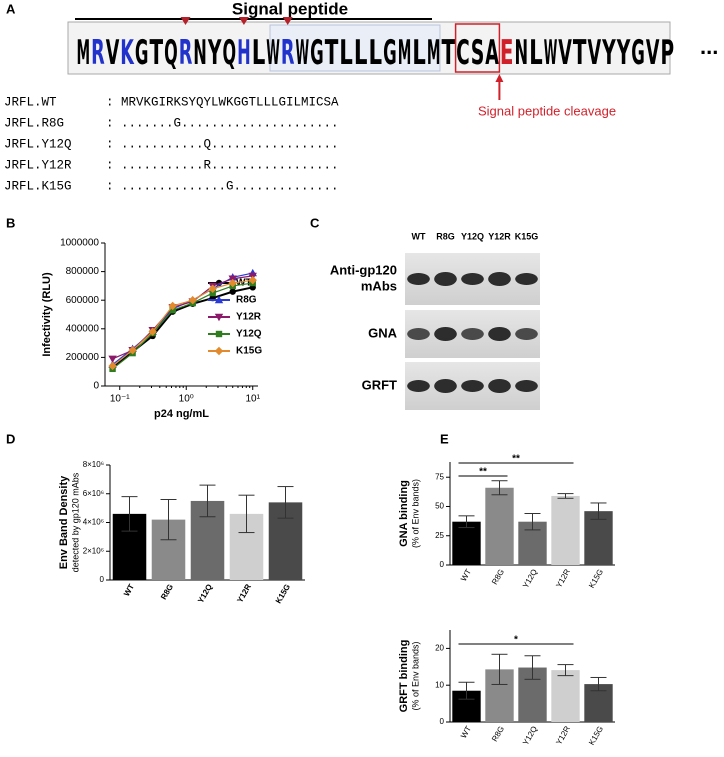 The image size is (724, 757). What do you see at coordinates (93, 464) in the screenshot?
I see `y-tick-label: 8×10⁶` at bounding box center [93, 464].